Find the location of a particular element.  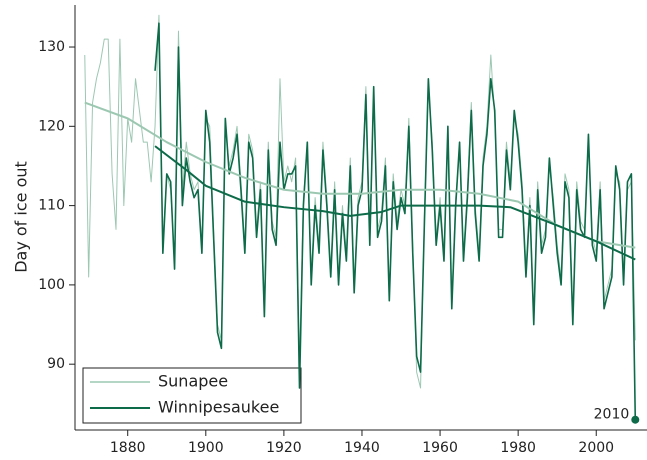

x-tick-label: 1900 is located at coordinates (206, 448).